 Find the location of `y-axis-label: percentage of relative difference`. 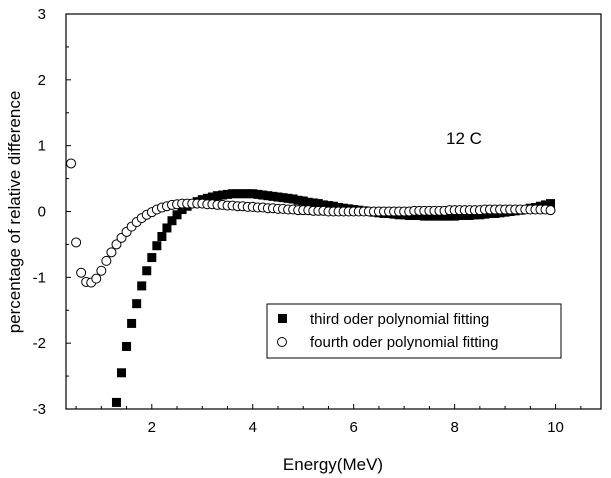

y-axis-label: percentage of relative difference is located at coordinates (14, 212).